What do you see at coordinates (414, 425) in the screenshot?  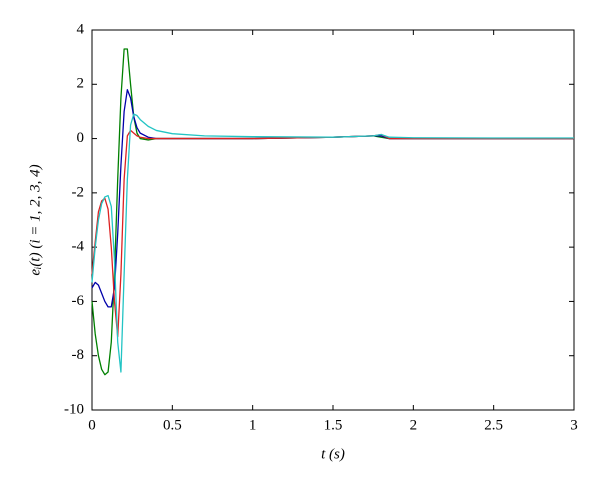 I see `x-tick-label: 2` at bounding box center [414, 425].